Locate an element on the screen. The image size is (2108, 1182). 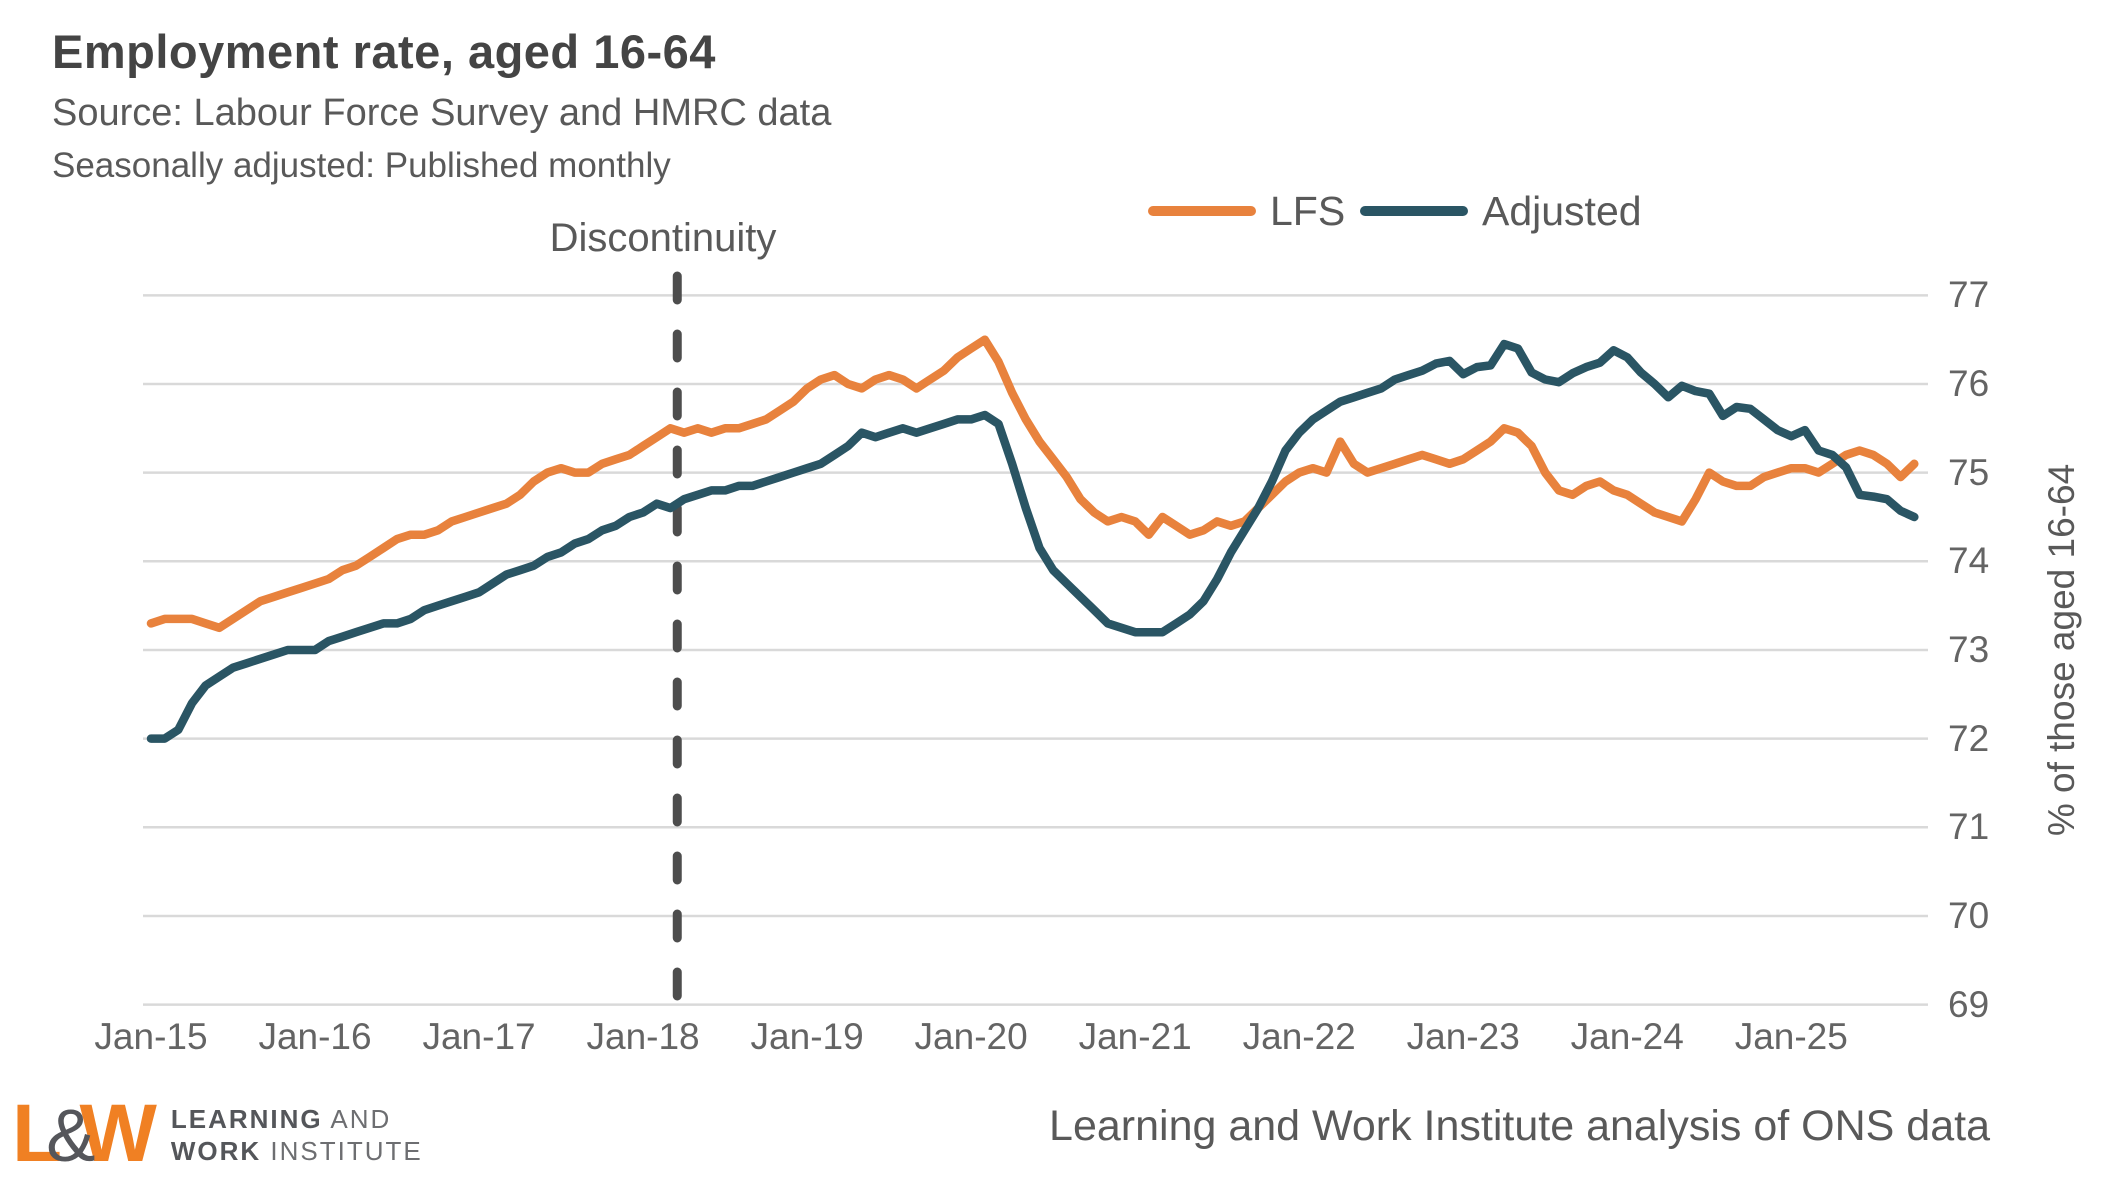
x-tick-label: Jan-23 is located at coordinates (1463, 1036).